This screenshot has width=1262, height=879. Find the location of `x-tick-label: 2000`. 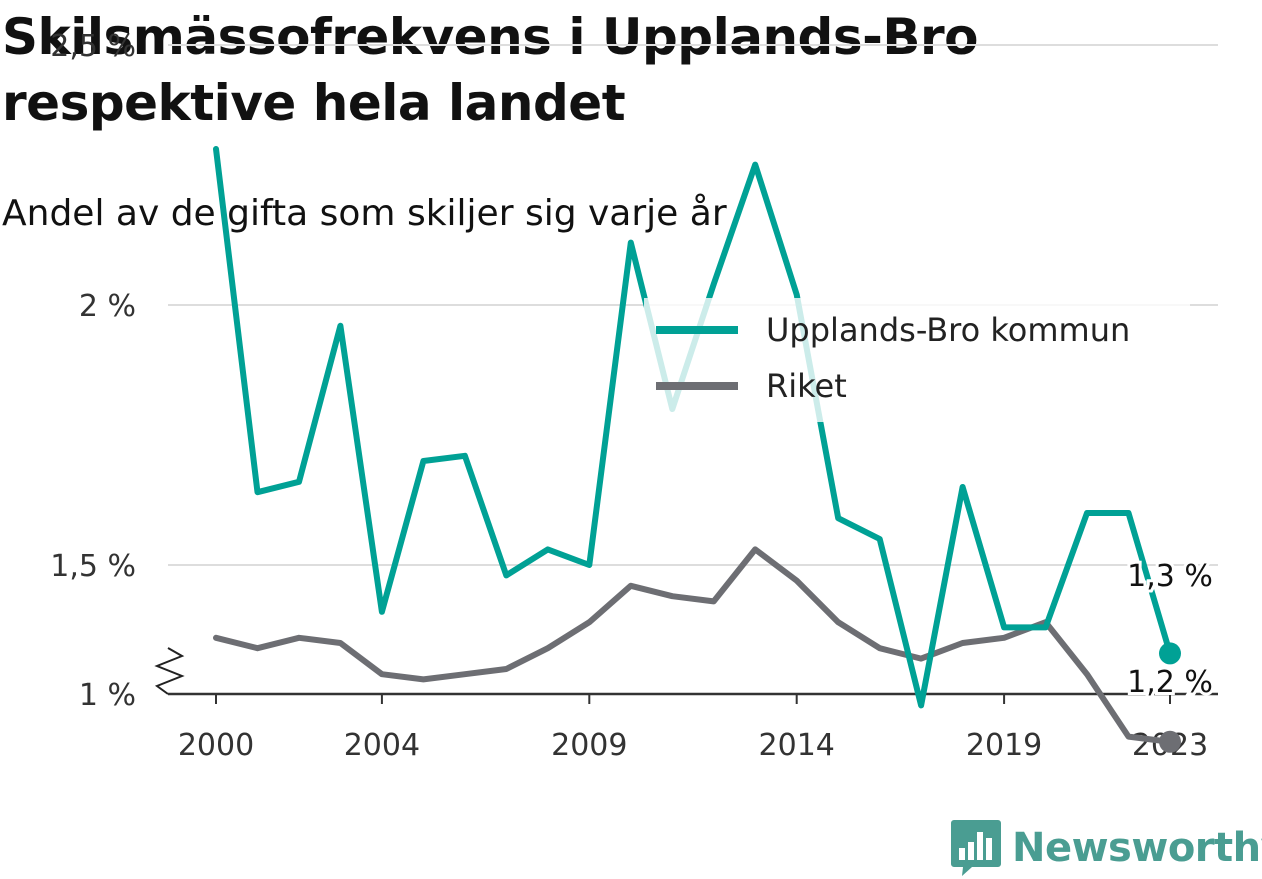

x-tick-label: 2000 is located at coordinates (216, 745).